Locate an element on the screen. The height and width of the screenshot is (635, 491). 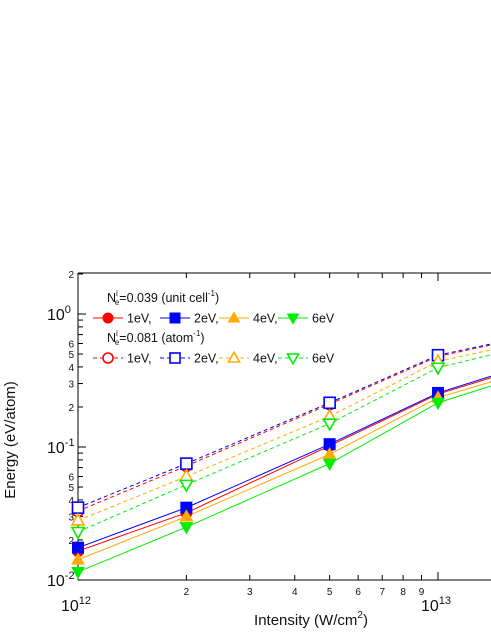
y-axis-title: Energy (eV/atom) is located at coordinates (10, 440).